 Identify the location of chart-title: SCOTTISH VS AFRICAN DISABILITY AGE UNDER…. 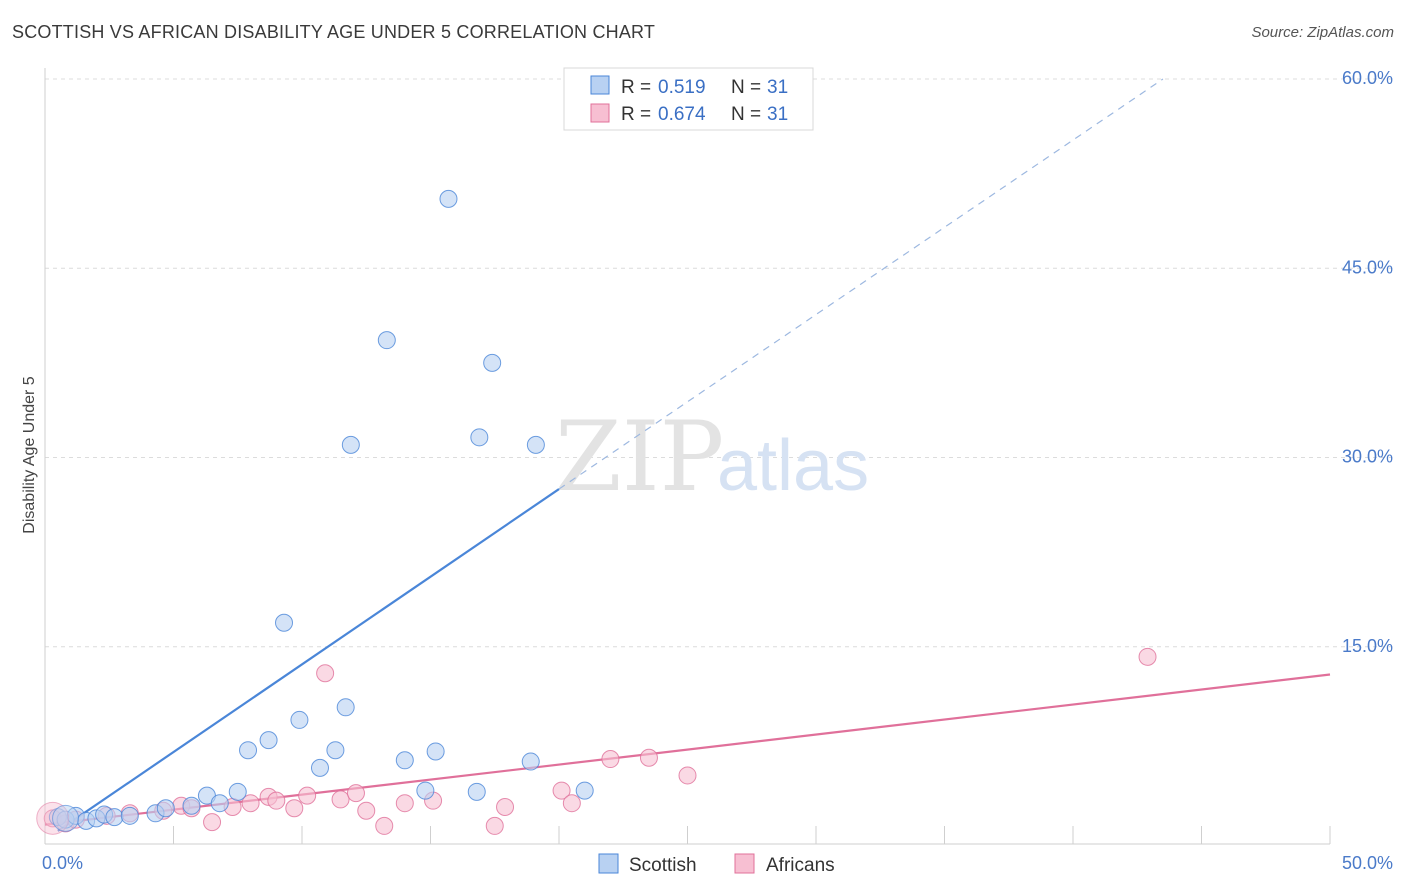
(334, 32).